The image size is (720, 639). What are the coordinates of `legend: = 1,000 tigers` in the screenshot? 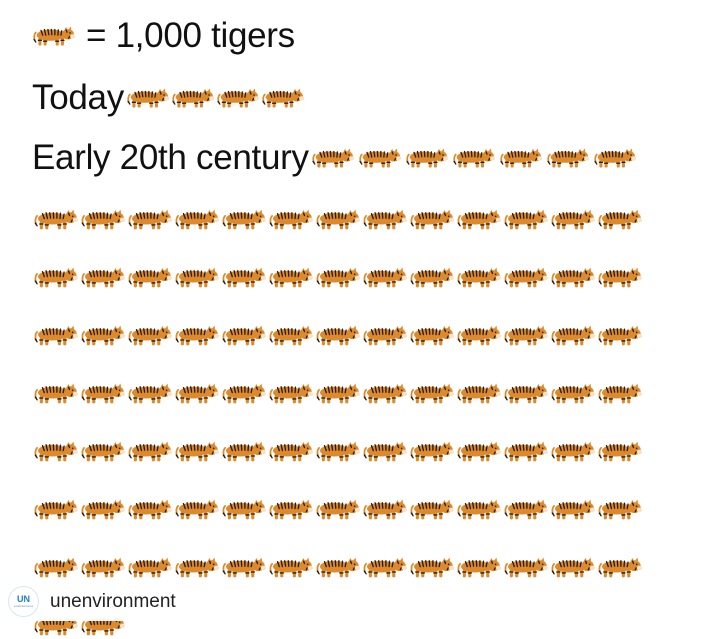 It's located at (163, 36).